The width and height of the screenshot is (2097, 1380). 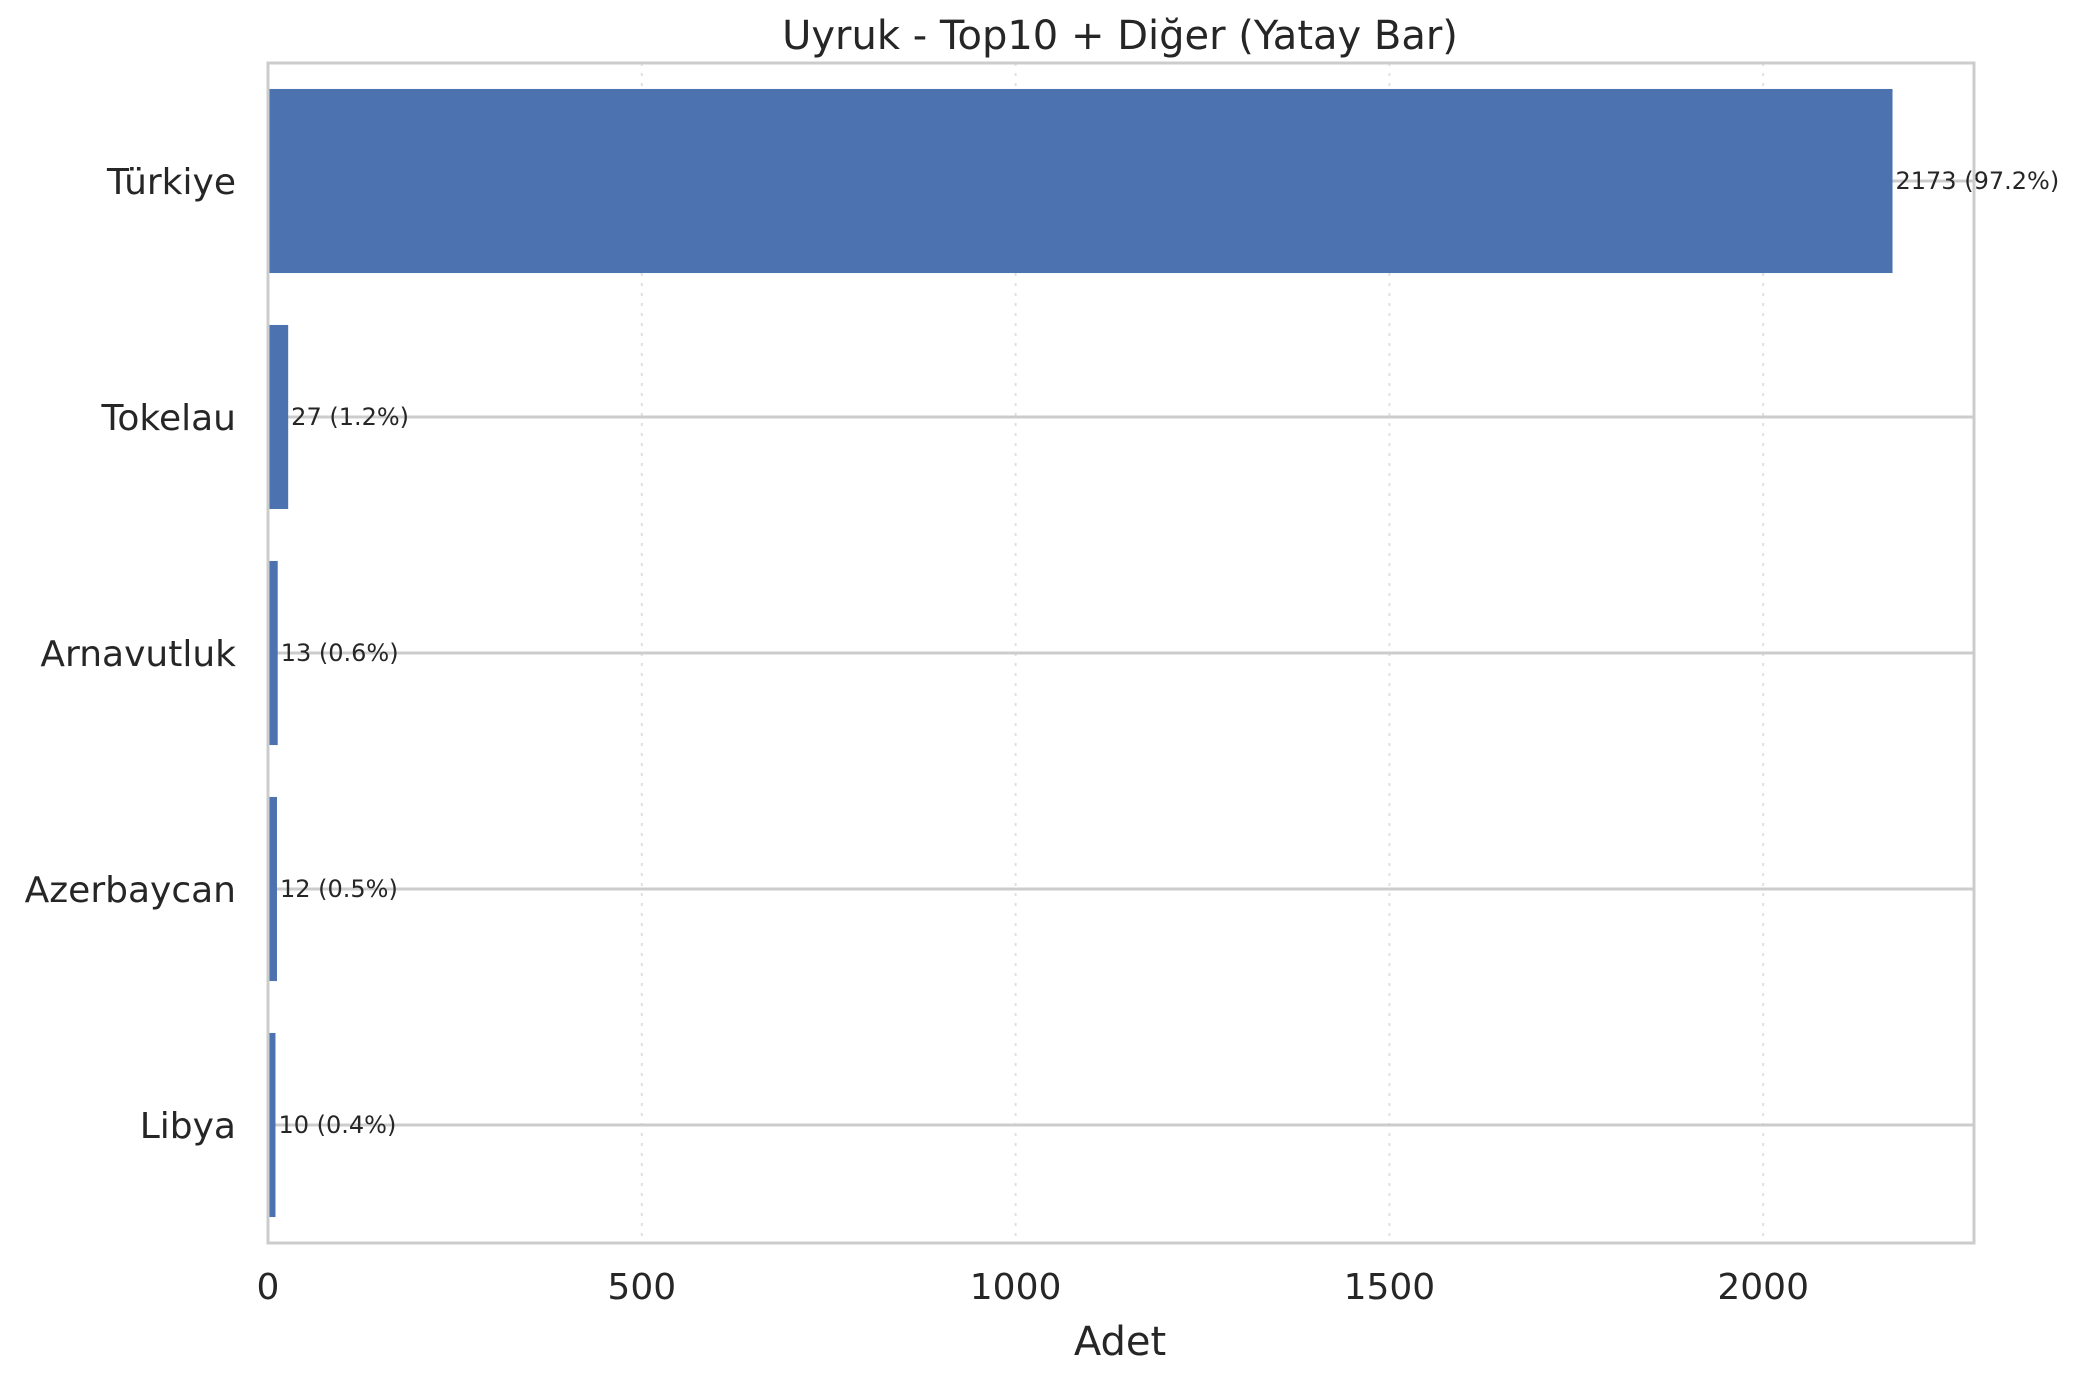 I want to click on bar-libya, so click(x=272, y=1125).